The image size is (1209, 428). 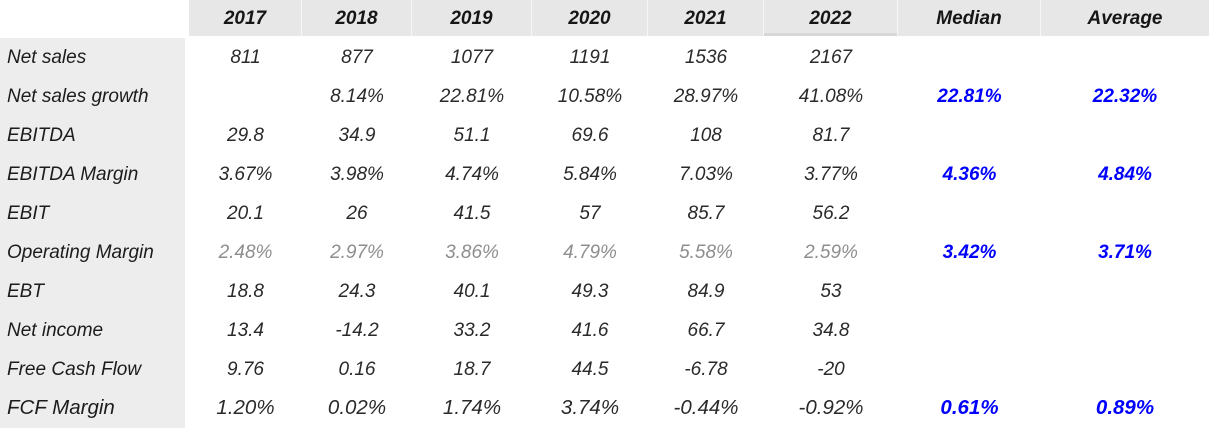 What do you see at coordinates (245, 213) in the screenshot?
I see `value-cell: 20.1` at bounding box center [245, 213].